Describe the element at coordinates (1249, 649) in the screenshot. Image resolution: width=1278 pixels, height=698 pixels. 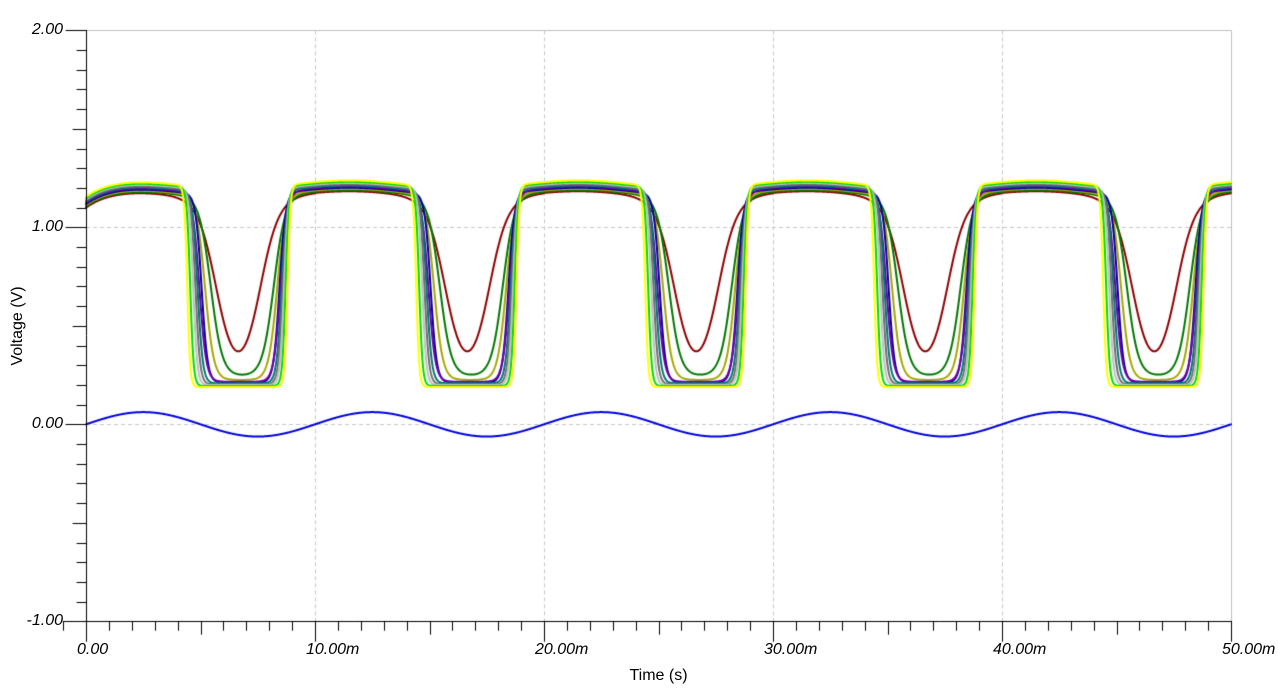
I see `x-tick-label: 50.00m` at that location.